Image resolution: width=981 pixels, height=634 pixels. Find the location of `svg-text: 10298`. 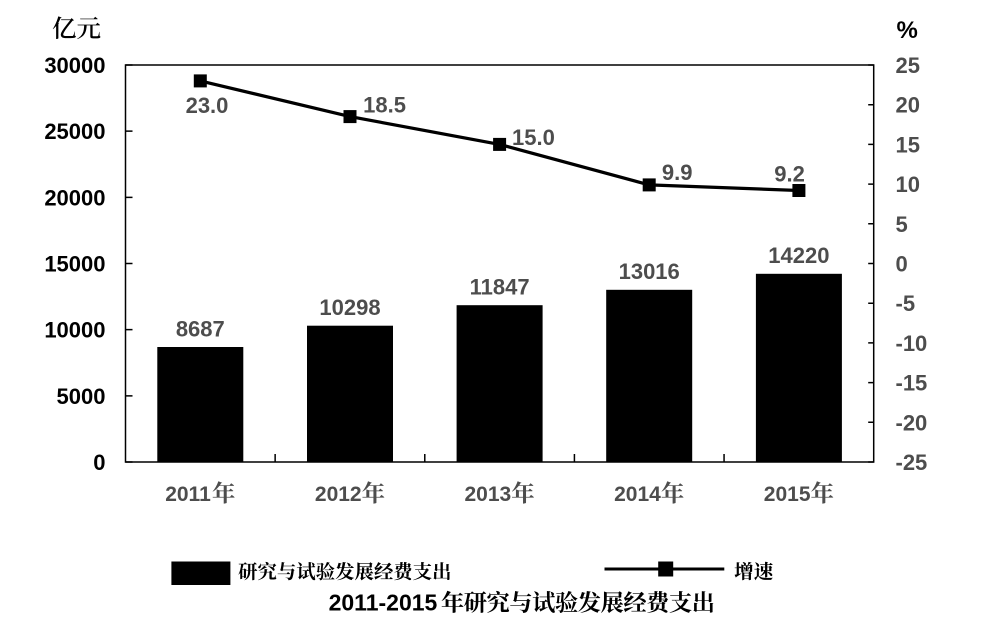

svg-text: 10298 is located at coordinates (349, 307).